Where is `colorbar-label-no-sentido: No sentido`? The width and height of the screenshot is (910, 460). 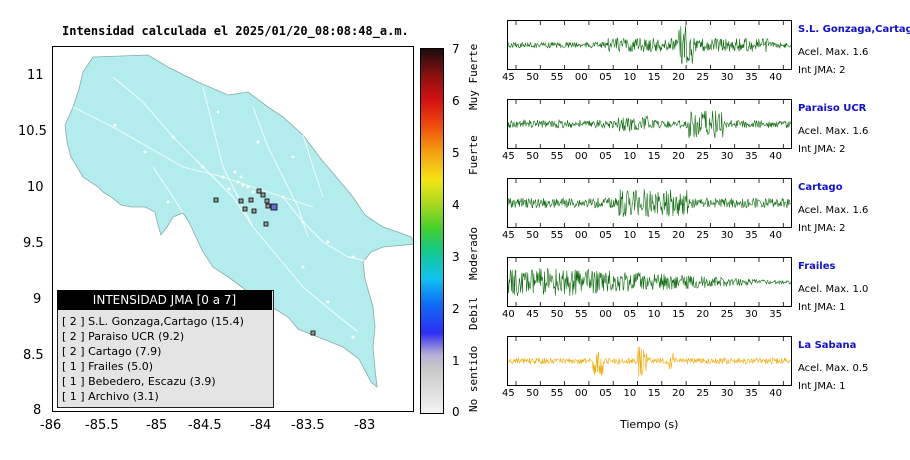
colorbar-label-no-sentido: No sentido is located at coordinates (473, 378).